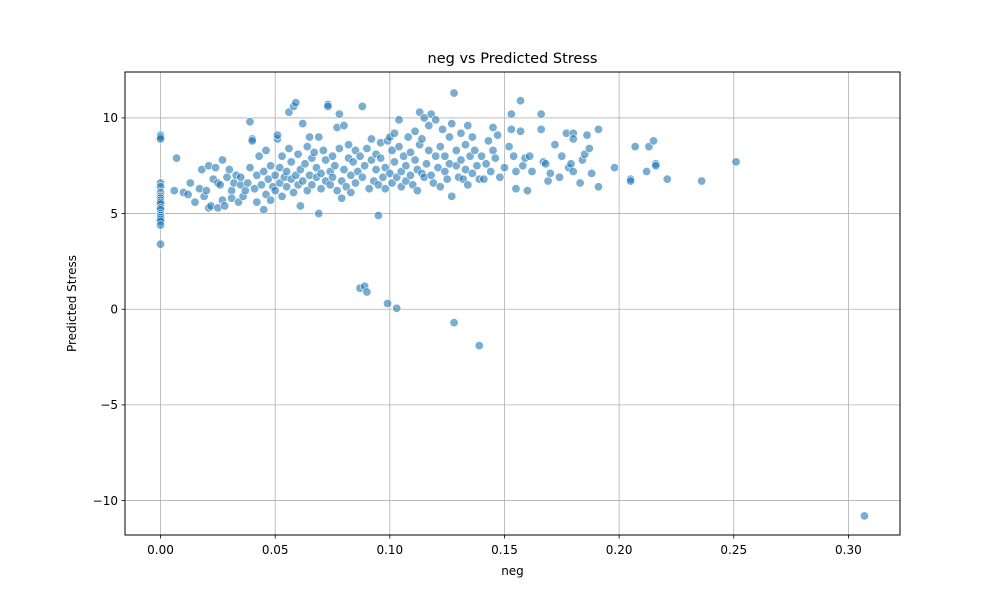 The height and width of the screenshot is (600, 1000). What do you see at coordinates (109, 405) in the screenshot?
I see `y-tick-label: −5` at bounding box center [109, 405].